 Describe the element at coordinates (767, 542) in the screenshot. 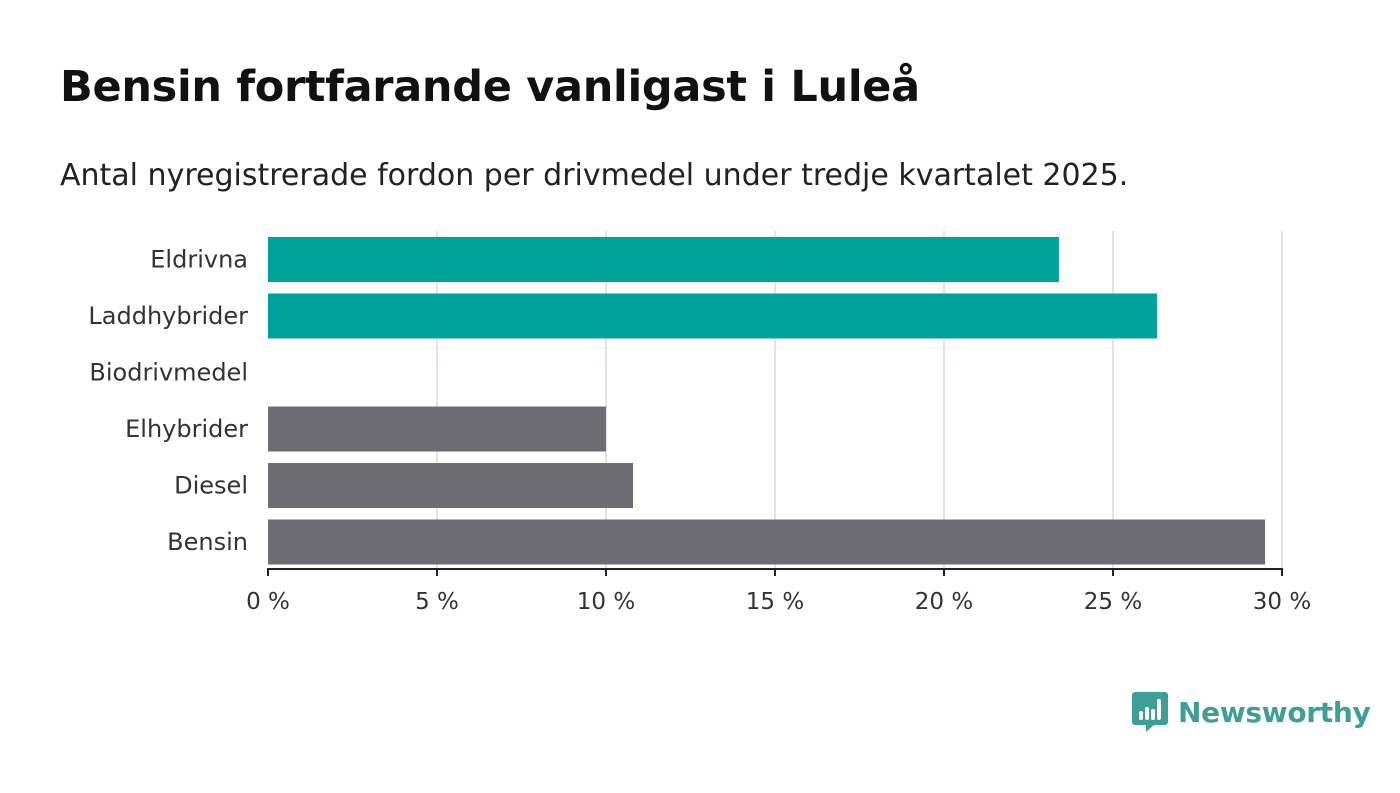

I see `bar-bensin` at that location.